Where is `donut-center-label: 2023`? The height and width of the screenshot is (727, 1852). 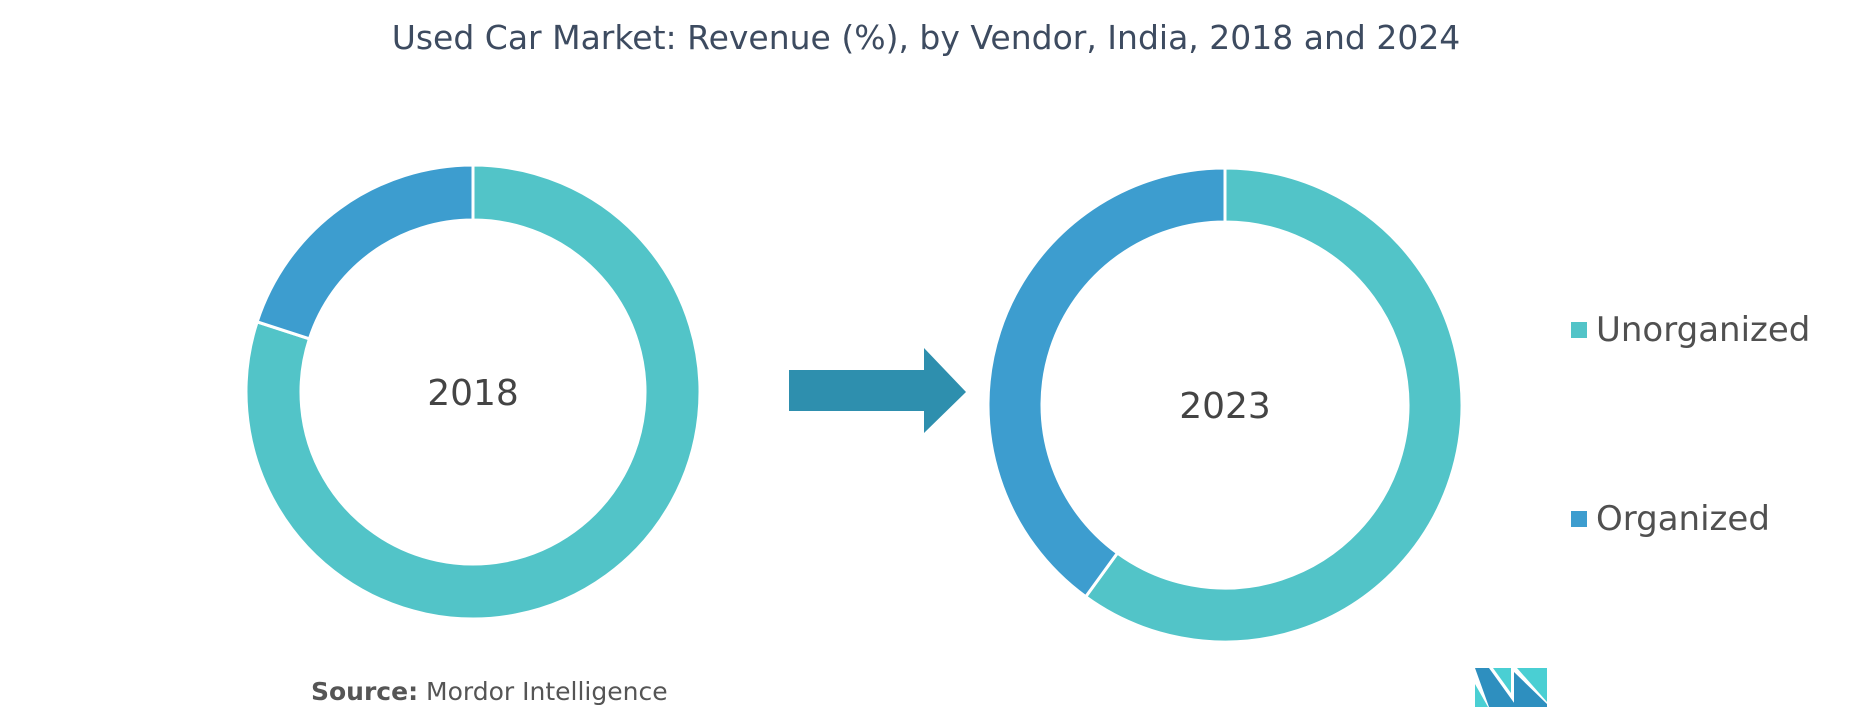 donut-center-label: 2023 is located at coordinates (1225, 406).